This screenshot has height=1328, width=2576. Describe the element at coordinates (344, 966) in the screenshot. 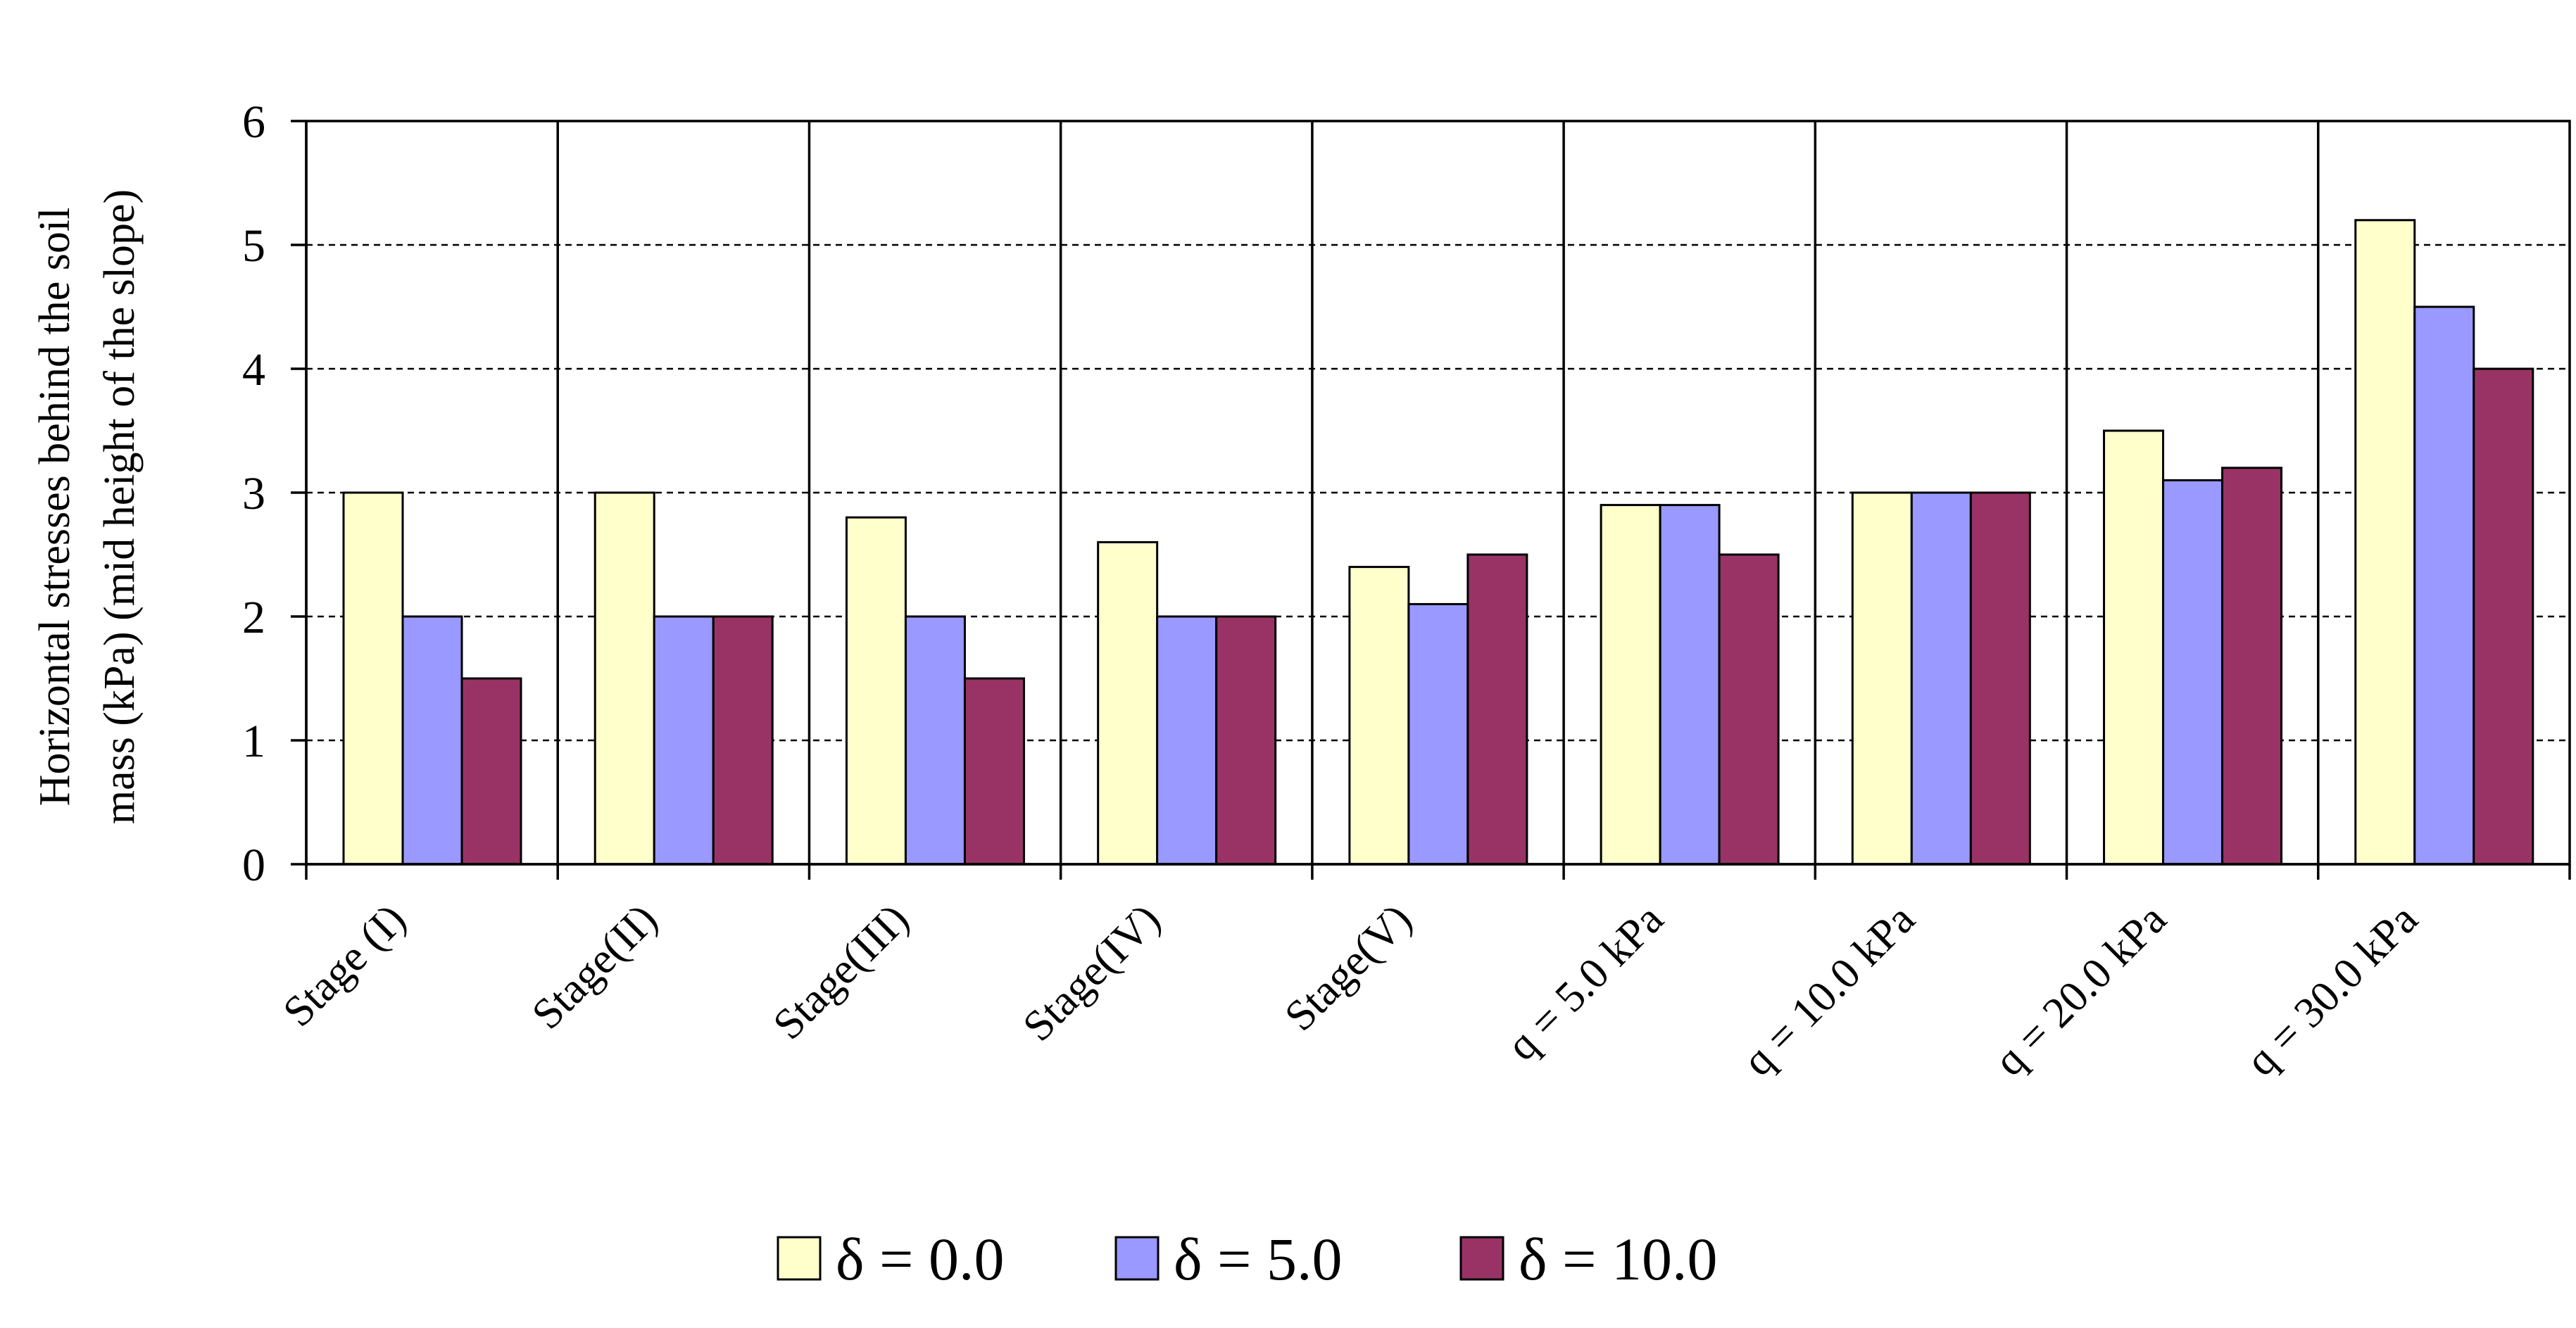

I see `category-label: Stage (I)` at that location.